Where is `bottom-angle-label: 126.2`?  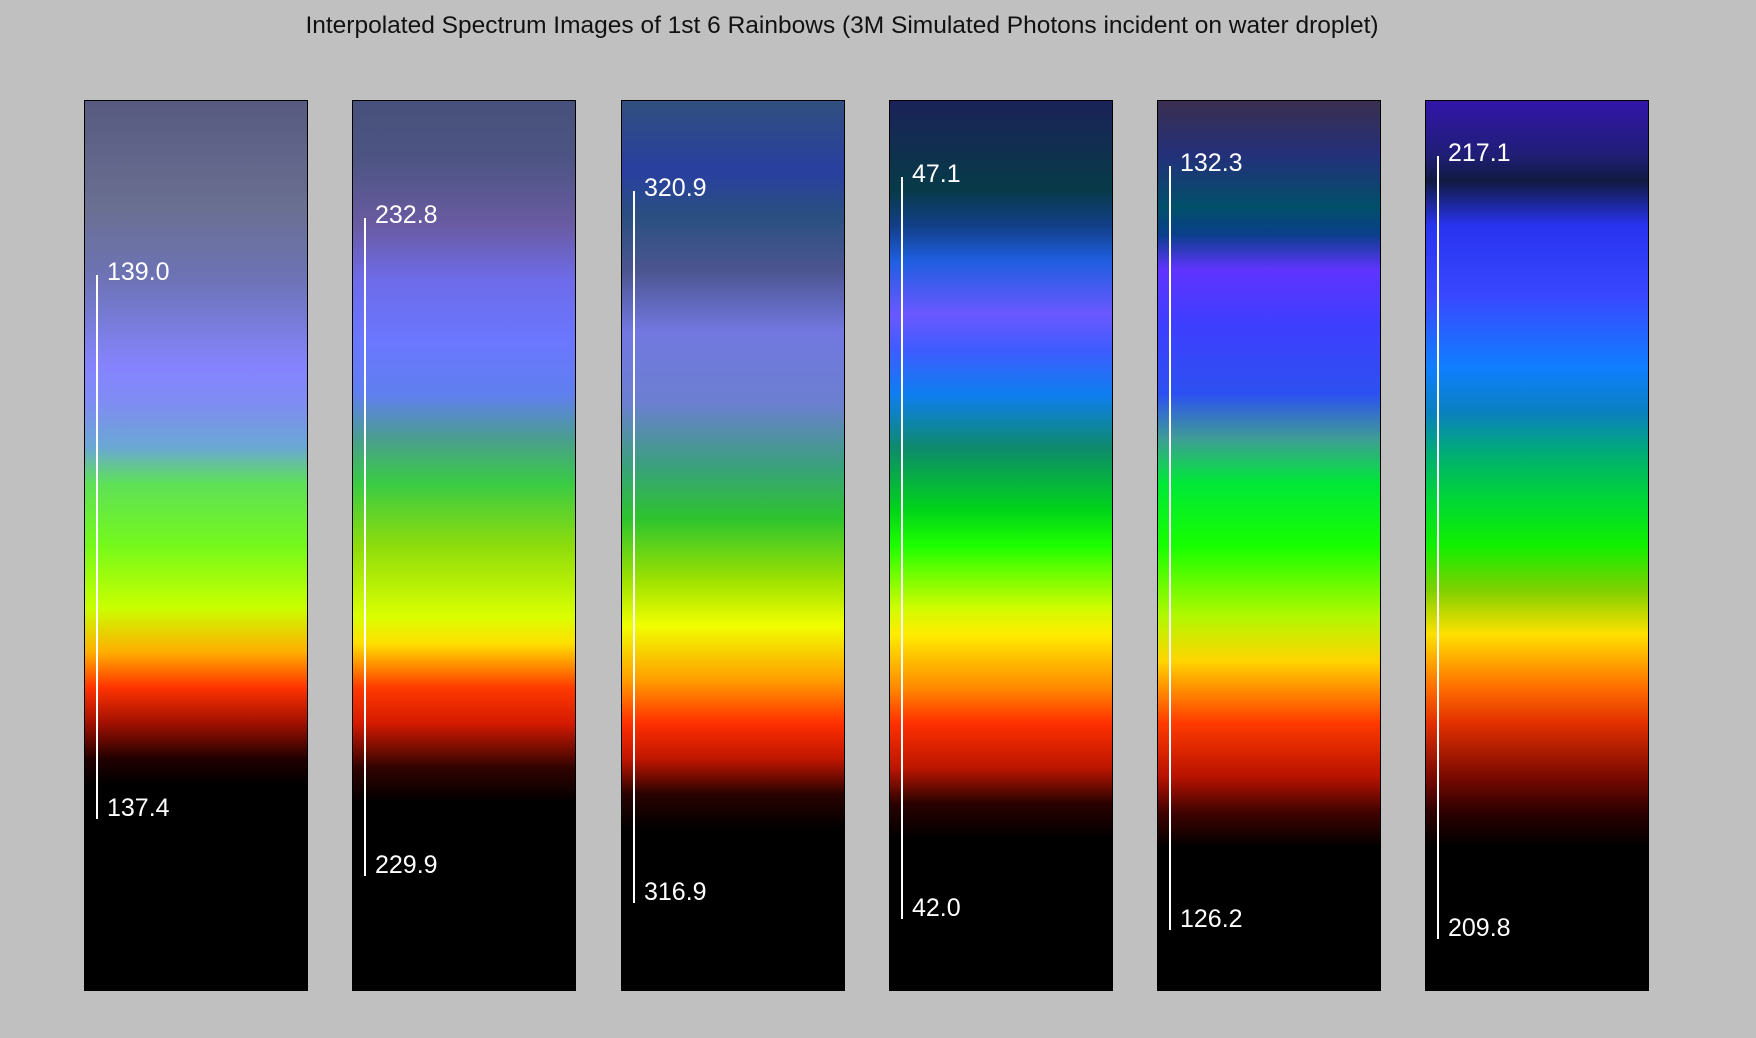
bottom-angle-label: 126.2 is located at coordinates (1211, 918).